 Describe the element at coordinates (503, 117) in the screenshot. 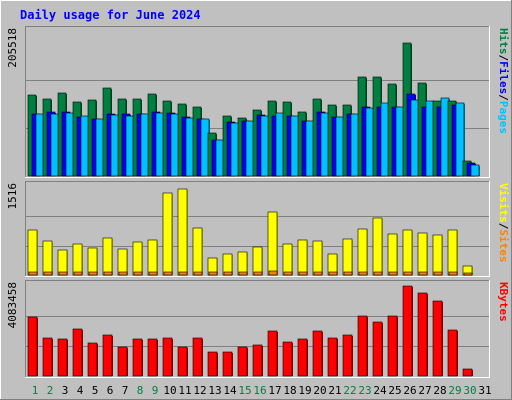

I see `legend-item: Pages` at that location.